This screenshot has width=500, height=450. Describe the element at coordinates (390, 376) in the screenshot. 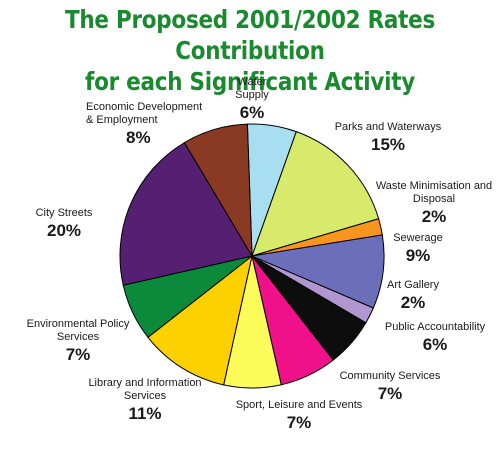

I see `label-community-services-name: Community Services` at that location.